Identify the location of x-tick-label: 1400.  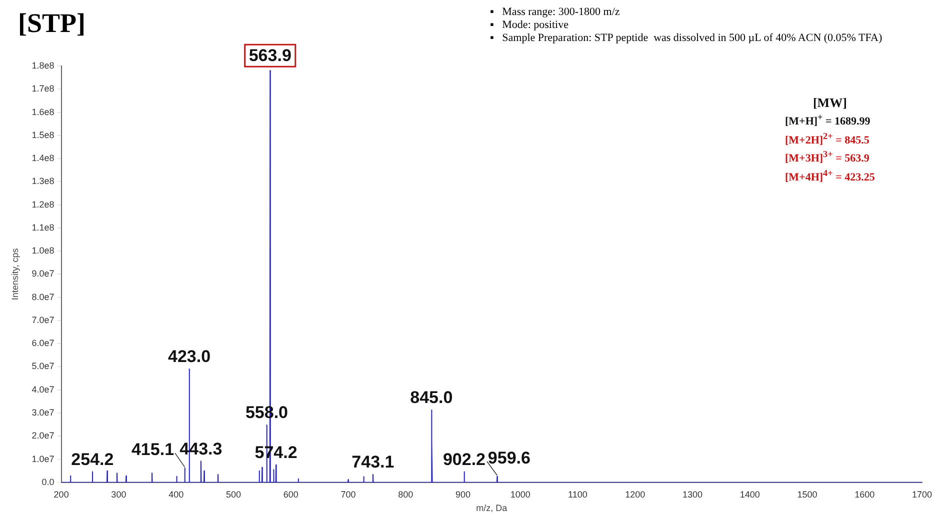
(750, 494).